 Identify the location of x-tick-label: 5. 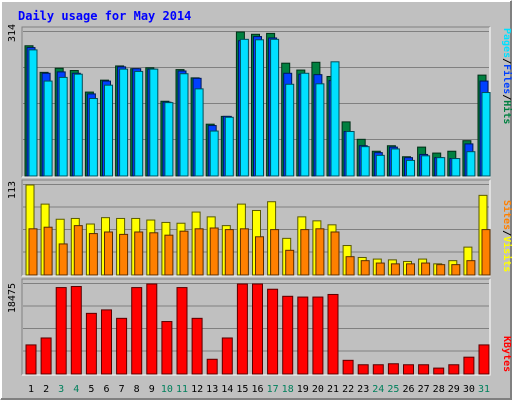
(91, 389).